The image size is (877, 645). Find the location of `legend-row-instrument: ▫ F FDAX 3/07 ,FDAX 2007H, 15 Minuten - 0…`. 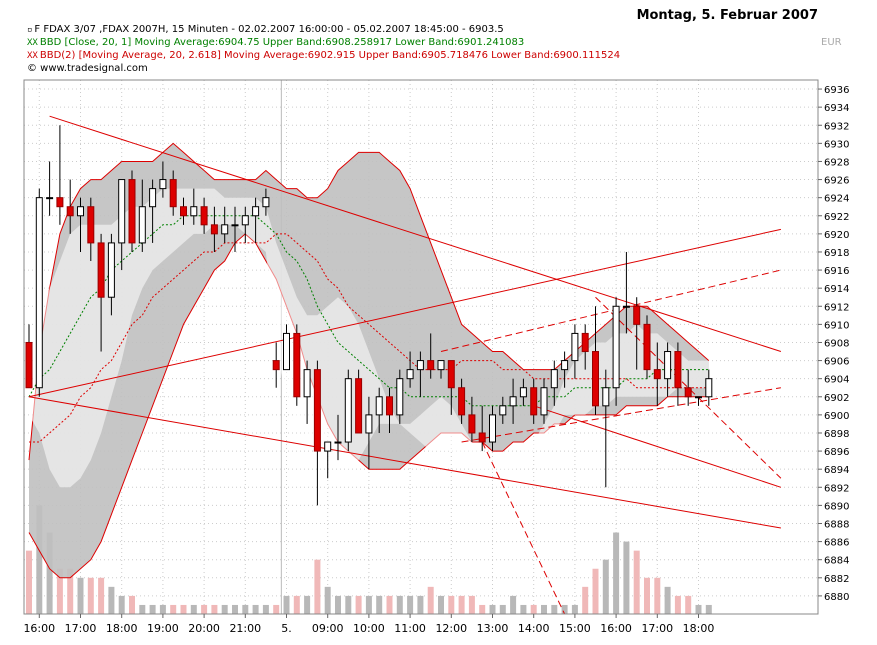

legend-row-instrument: ▫ F FDAX 3/07 ,FDAX 2007H, 15 Minuten - 0… is located at coordinates (265, 29).